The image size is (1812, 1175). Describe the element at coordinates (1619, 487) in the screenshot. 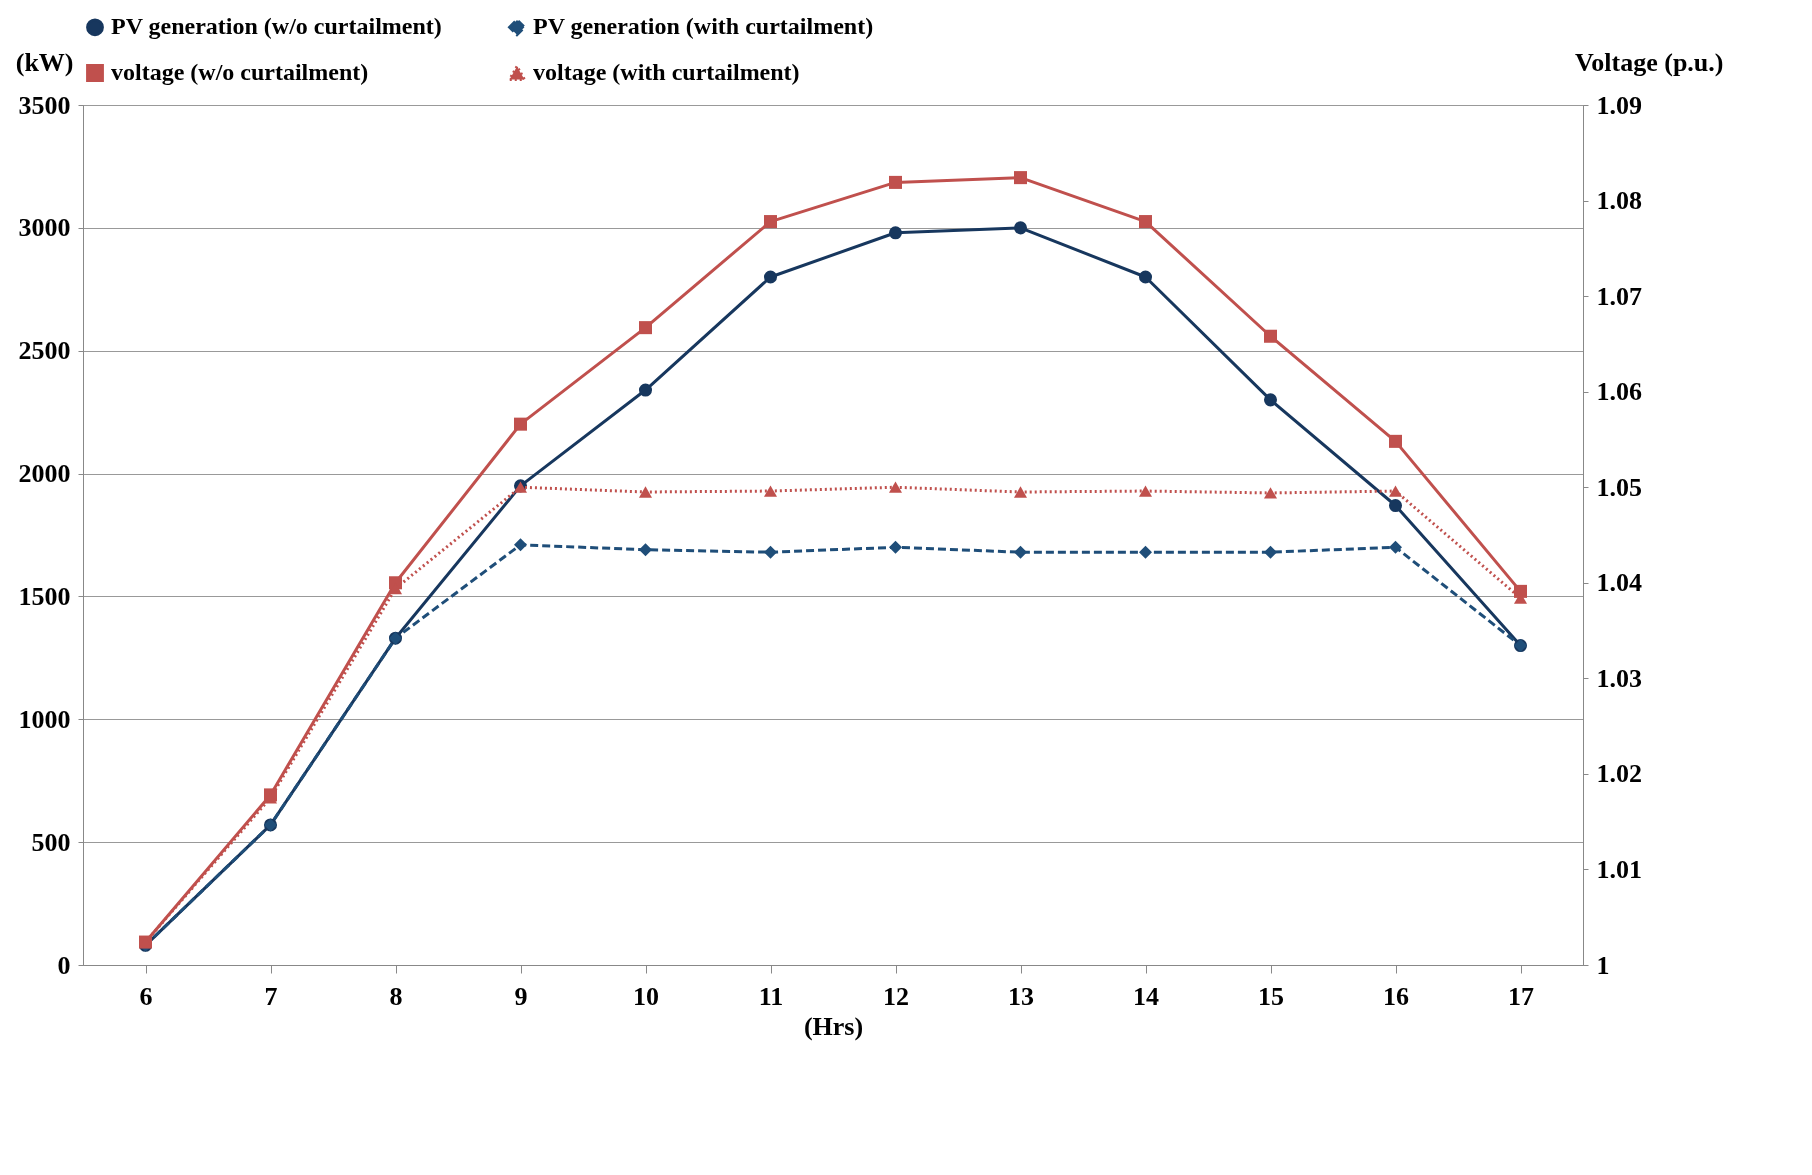

I see `y2-tick-label: 1.05` at that location.